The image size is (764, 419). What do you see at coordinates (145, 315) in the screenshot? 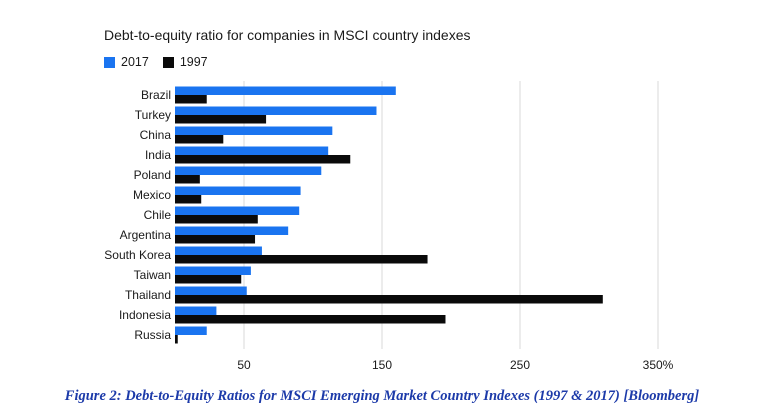
I see `category-label: Indonesia` at bounding box center [145, 315].